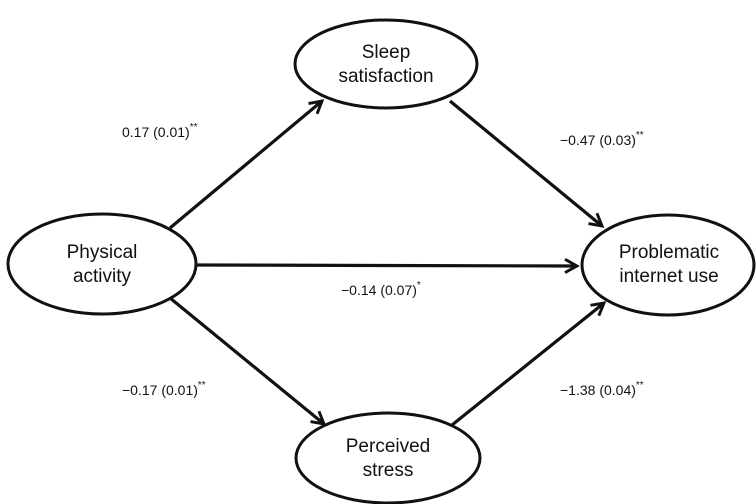  What do you see at coordinates (388, 470) in the screenshot?
I see `node-stress-line2: stress` at bounding box center [388, 470].